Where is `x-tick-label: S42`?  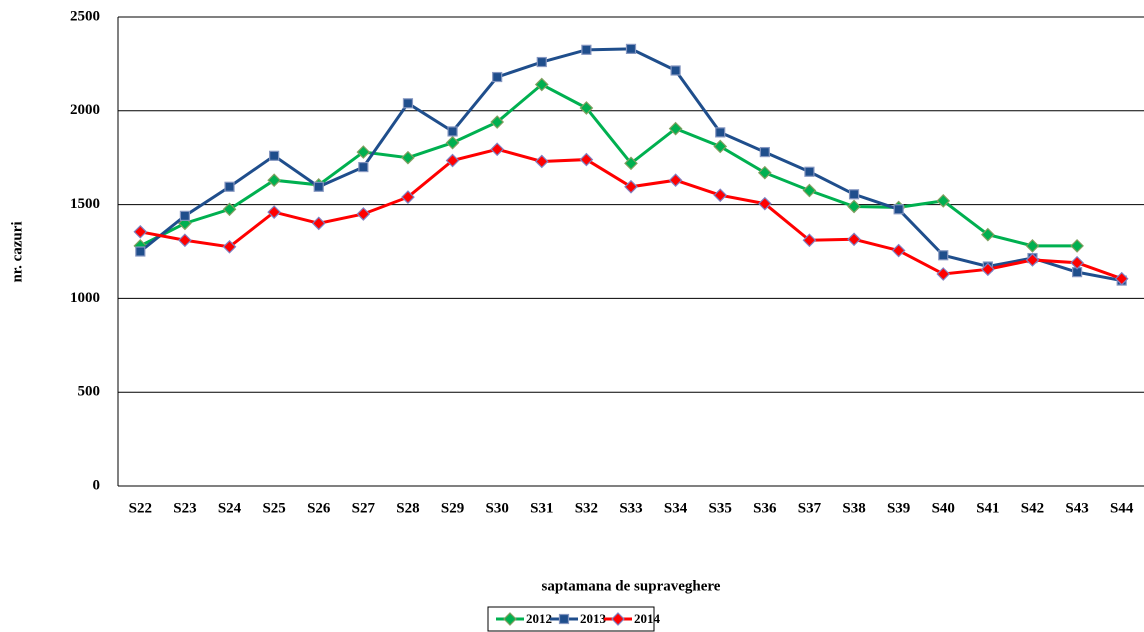 x-tick-label: S42 is located at coordinates (1032, 508).